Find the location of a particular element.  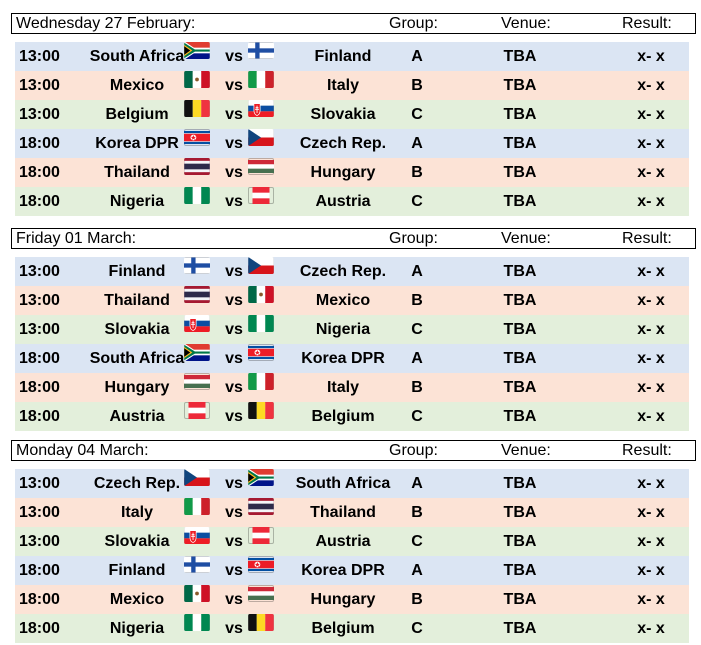

italy-flag-icon is located at coordinates (197, 506).